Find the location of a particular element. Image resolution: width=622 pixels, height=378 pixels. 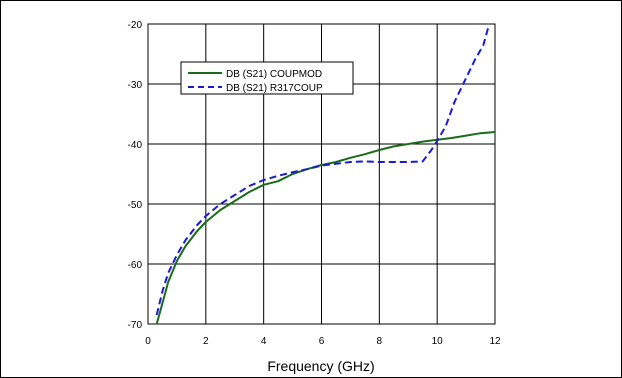

x-tick-label: 12 is located at coordinates (495, 341).